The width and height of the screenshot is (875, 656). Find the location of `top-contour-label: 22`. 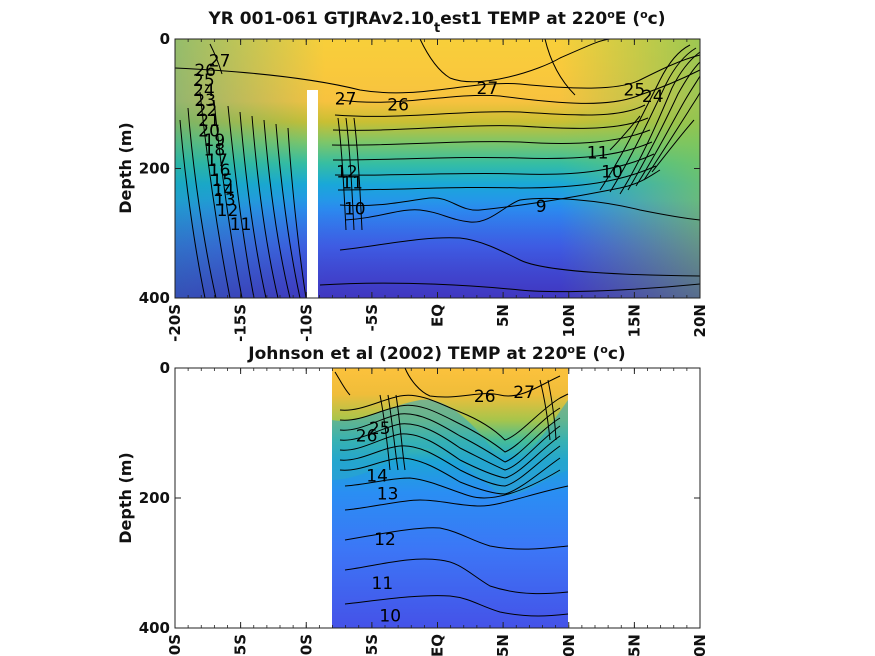

top-contour-label: 22 is located at coordinates (207, 111).